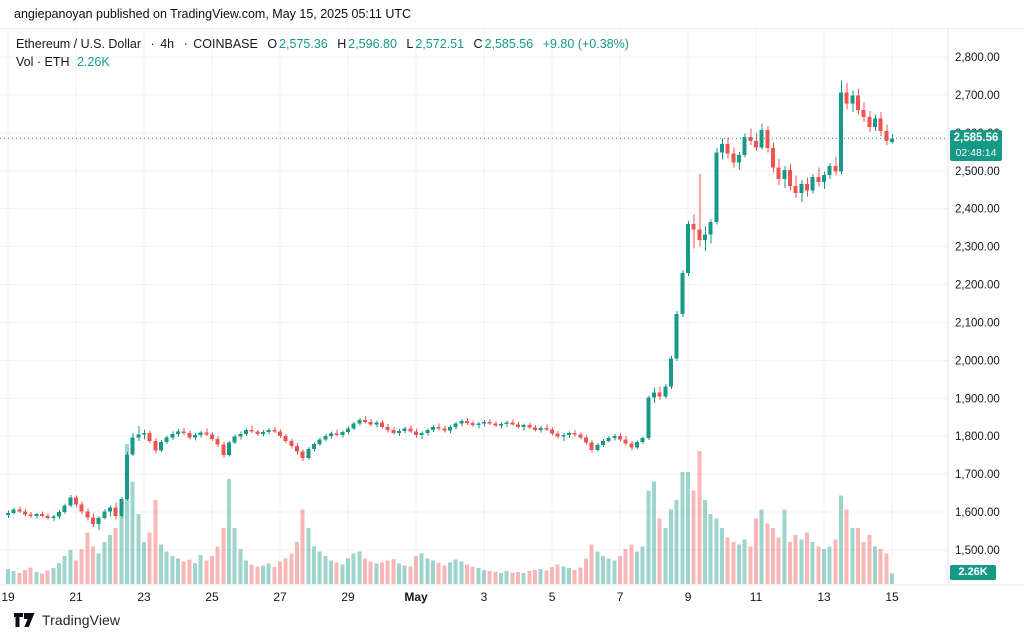 This screenshot has height=642, width=1024. Describe the element at coordinates (977, 399) in the screenshot. I see `price-axis-label: 1,900.00` at that location.